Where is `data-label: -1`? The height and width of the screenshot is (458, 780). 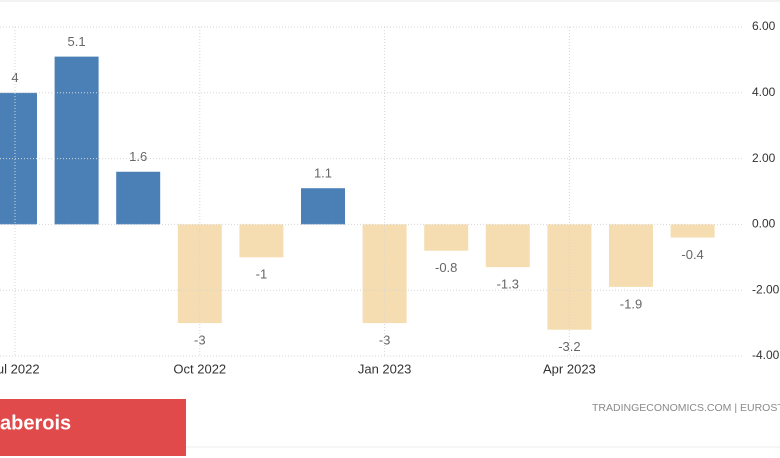 data-label: -1 is located at coordinates (262, 274).